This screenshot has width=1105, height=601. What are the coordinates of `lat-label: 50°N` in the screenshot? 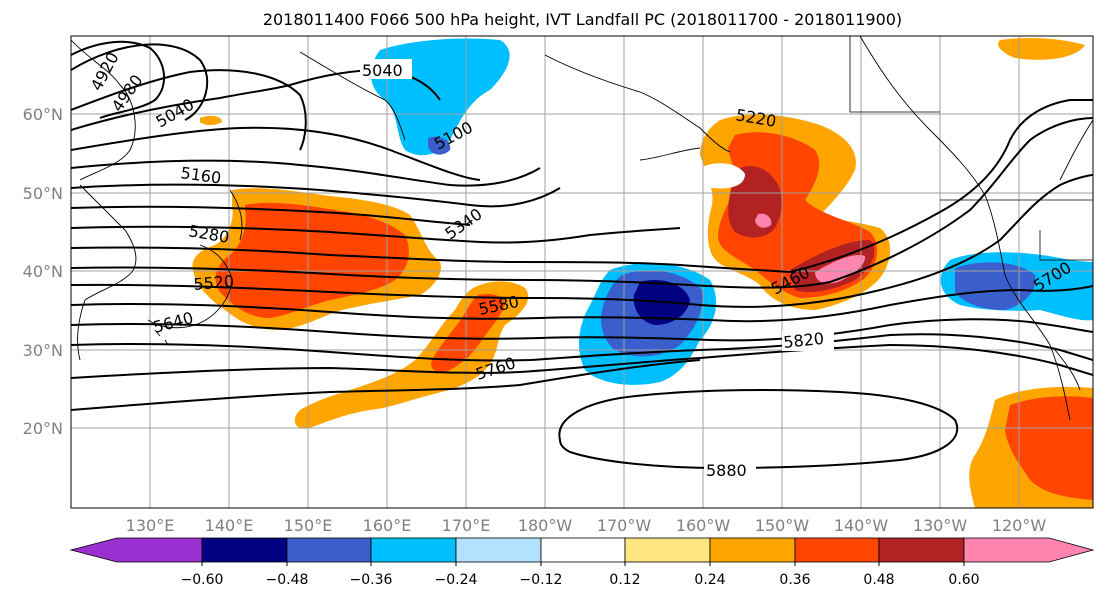 It's located at (43, 193).